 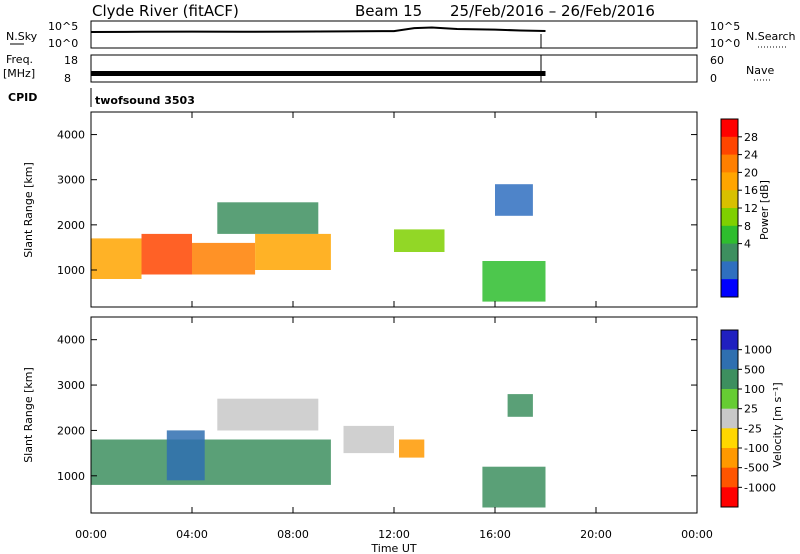 I want to click on station-title: Clyde River (fitACF), so click(x=165, y=11).